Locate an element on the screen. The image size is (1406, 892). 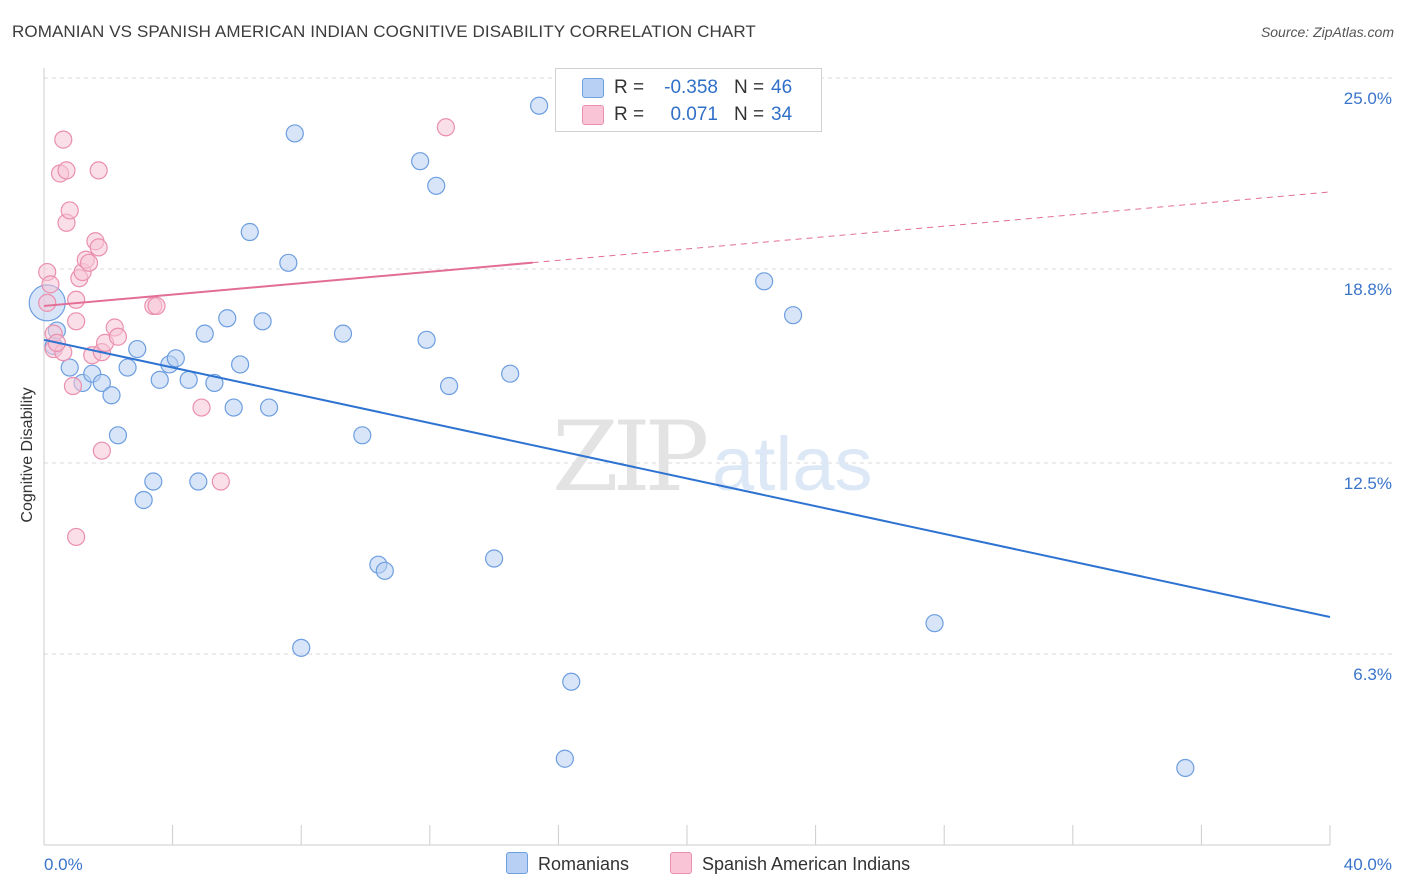
watermark: ZIP atlas is located at coordinates (712, 457).